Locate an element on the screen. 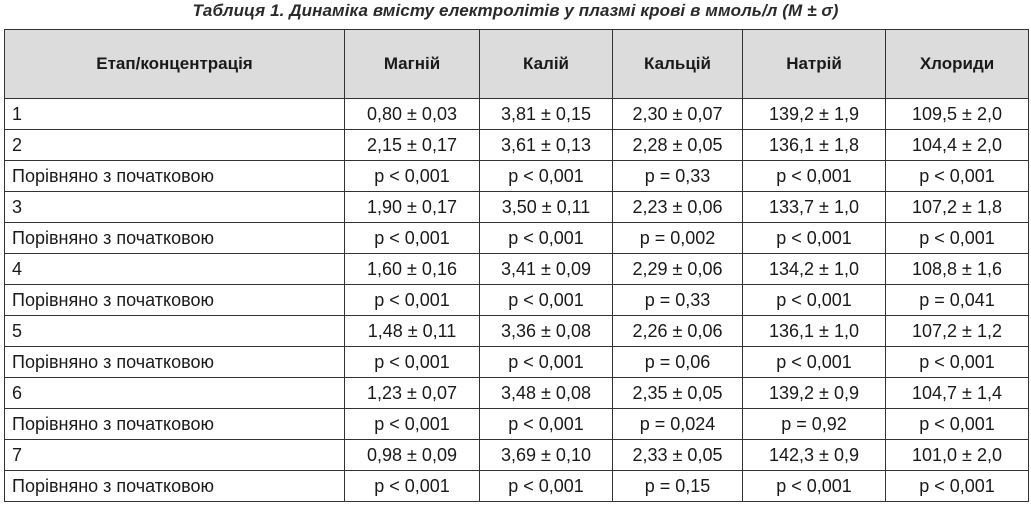  cell-potassium: 3,41 ± 0,09 is located at coordinates (546, 269).